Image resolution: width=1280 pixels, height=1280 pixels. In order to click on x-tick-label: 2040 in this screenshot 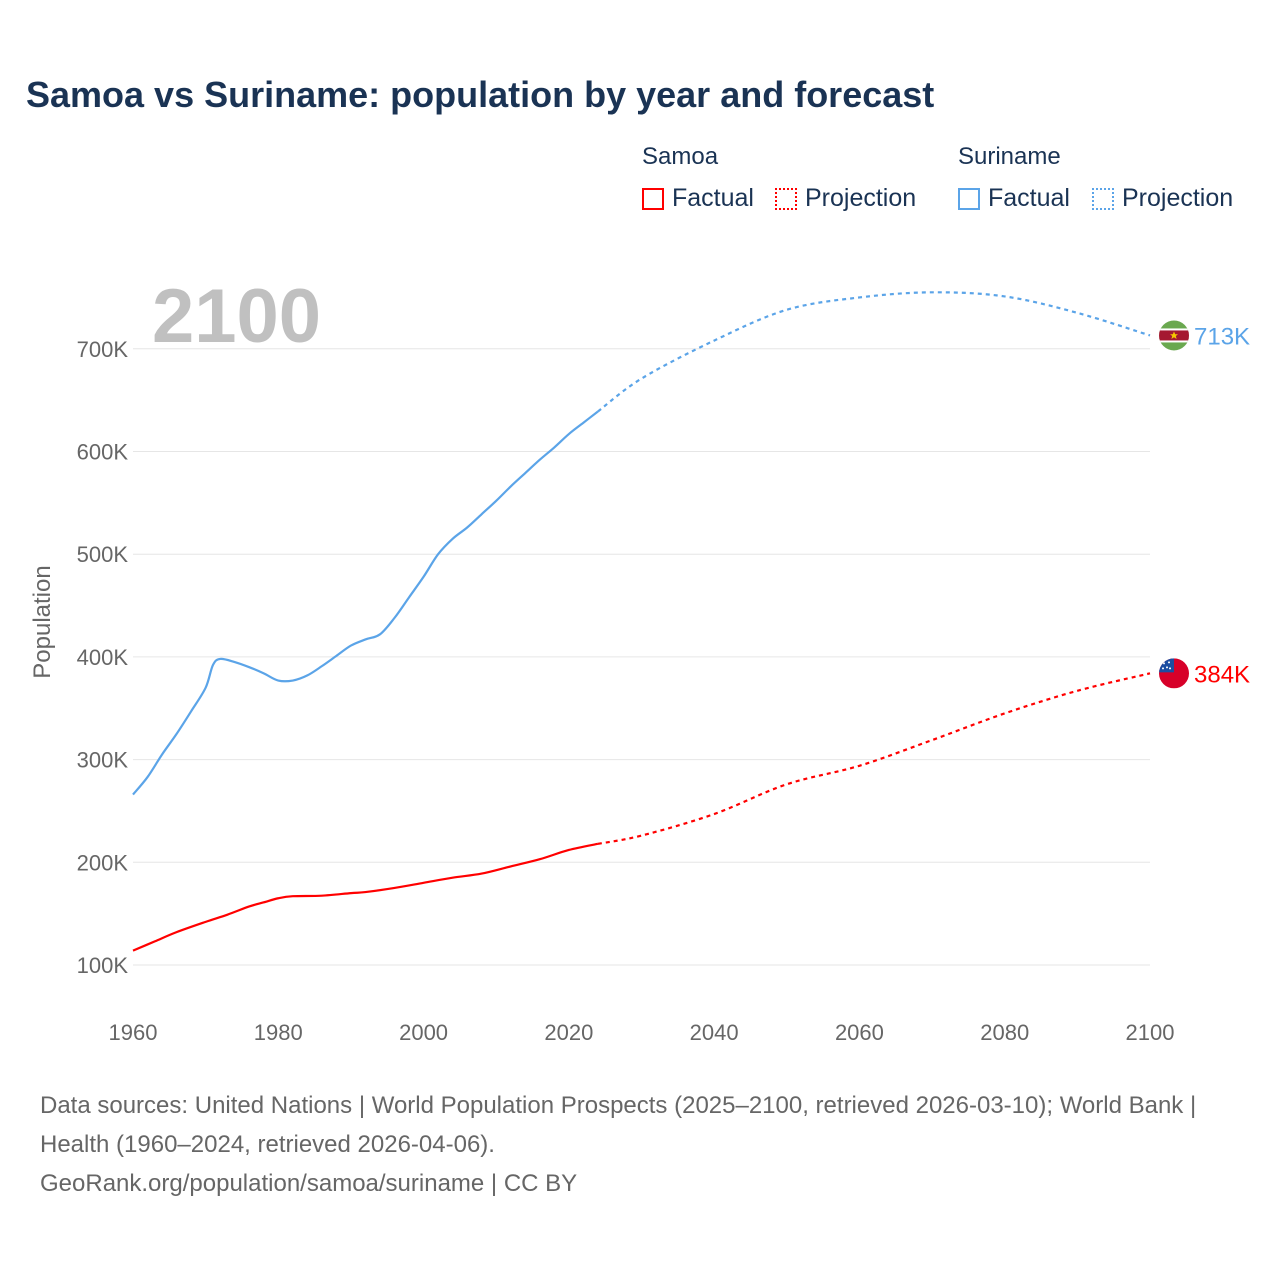, I will do `click(714, 1032)`.